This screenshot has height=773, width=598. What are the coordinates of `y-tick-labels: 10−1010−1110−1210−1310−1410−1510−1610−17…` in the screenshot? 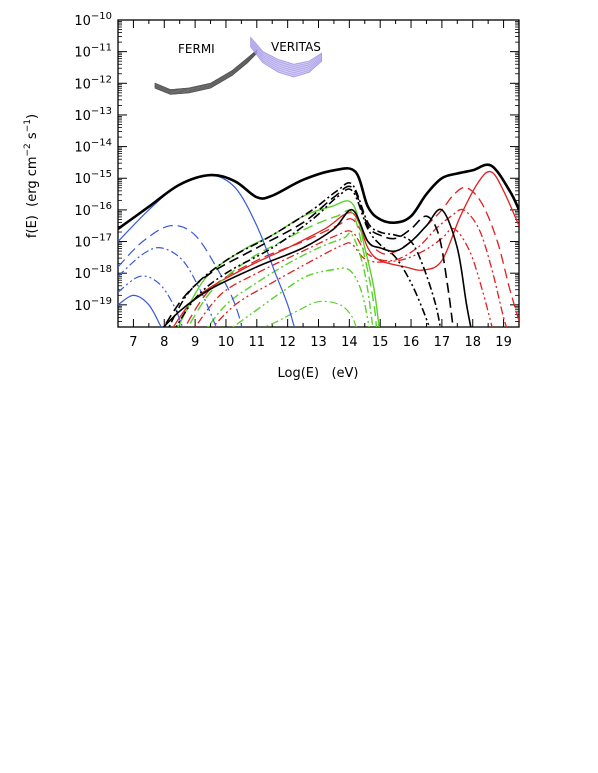 It's located at (93, 162).